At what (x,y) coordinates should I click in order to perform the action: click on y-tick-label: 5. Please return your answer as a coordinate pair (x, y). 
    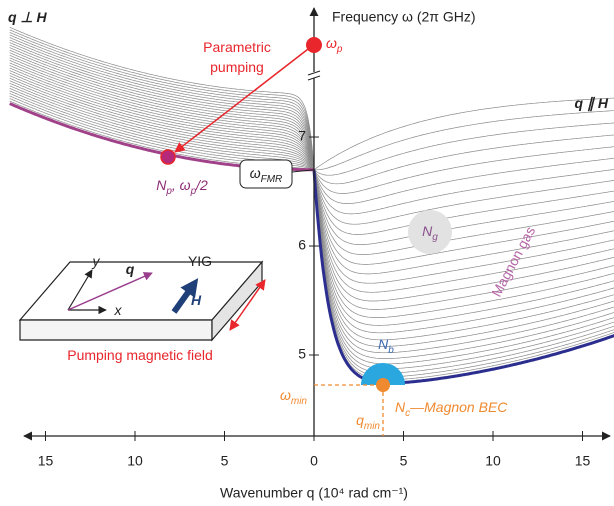
    Looking at the image, I should click on (302, 354).